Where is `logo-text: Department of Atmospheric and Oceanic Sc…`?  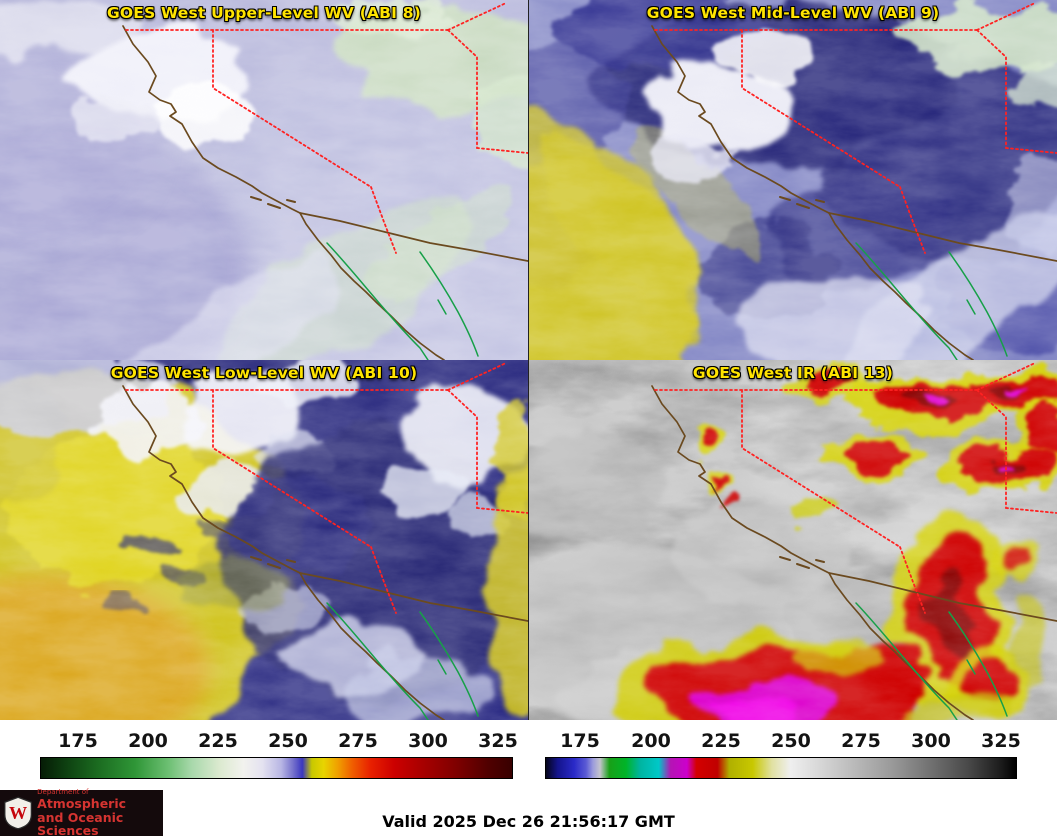 logo-text: Department of Atmospheric and Oceanic Sc… is located at coordinates (100, 813).